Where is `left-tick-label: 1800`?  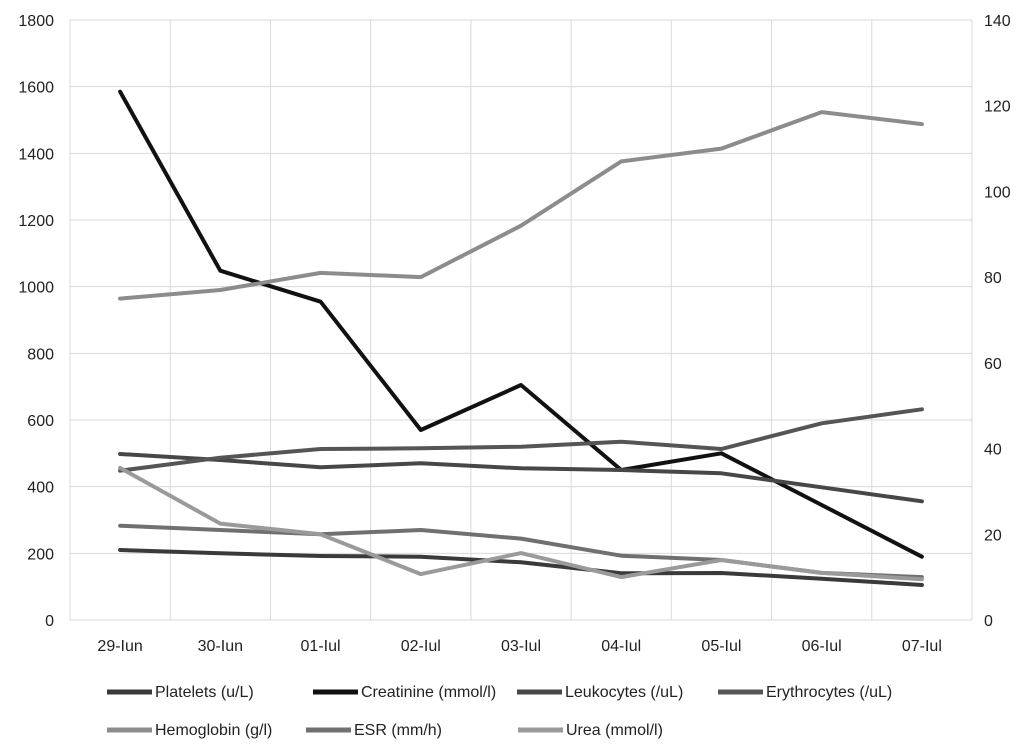
left-tick-label: 1800 is located at coordinates (36, 21).